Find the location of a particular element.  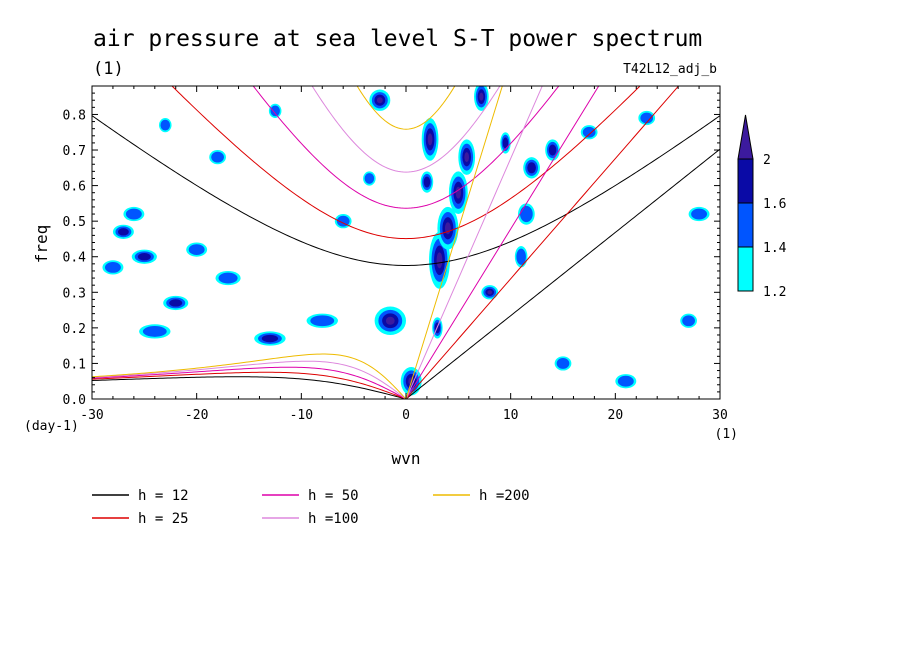

legend-item: h = 25 is located at coordinates (140, 519).